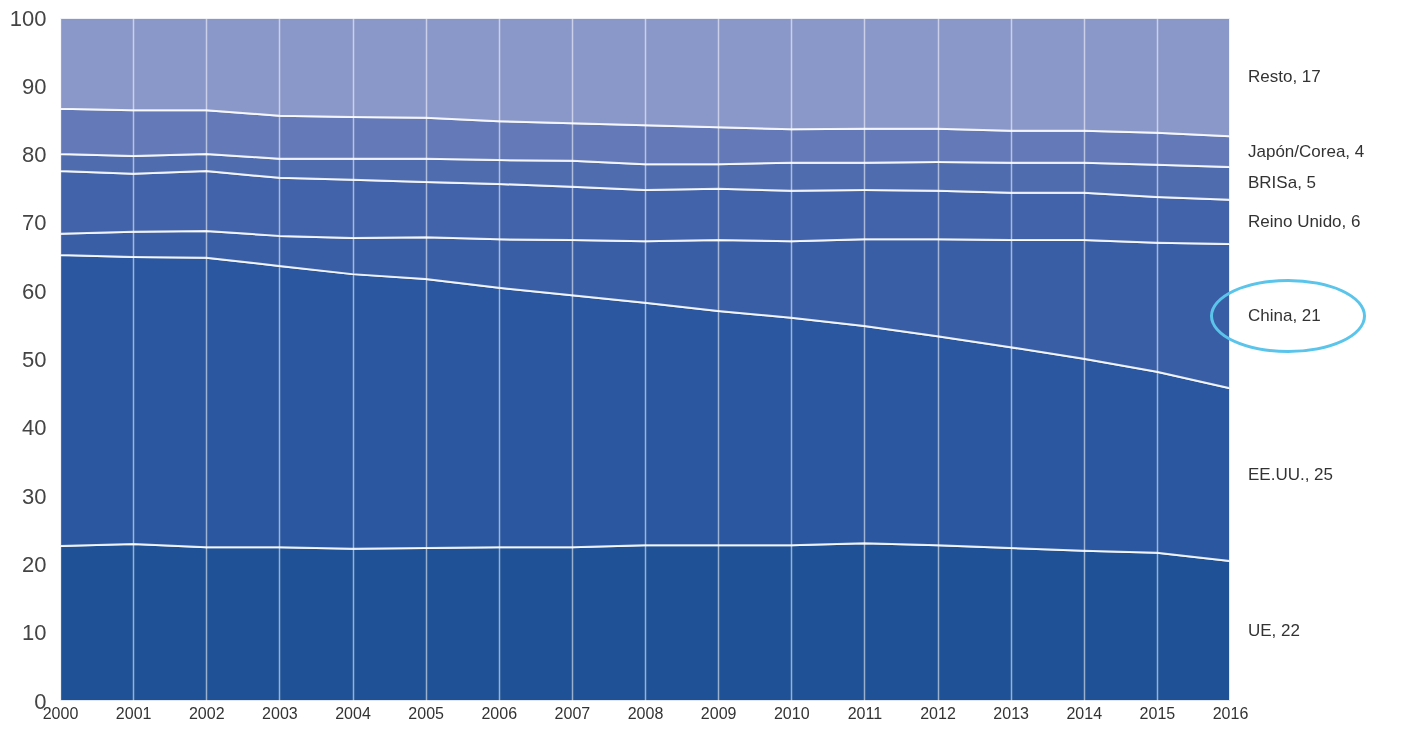 This screenshot has width=1407, height=743. What do you see at coordinates (34, 291) in the screenshot?
I see `y-tick-label: 60` at bounding box center [34, 291].